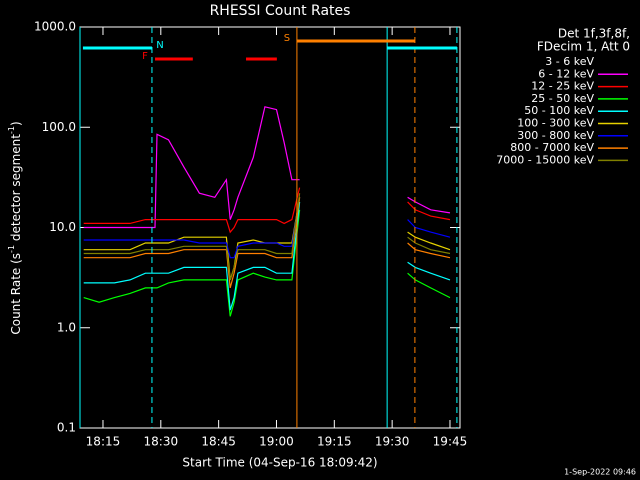 The image size is (640, 480). I want to click on interval-label: S, so click(287, 38).